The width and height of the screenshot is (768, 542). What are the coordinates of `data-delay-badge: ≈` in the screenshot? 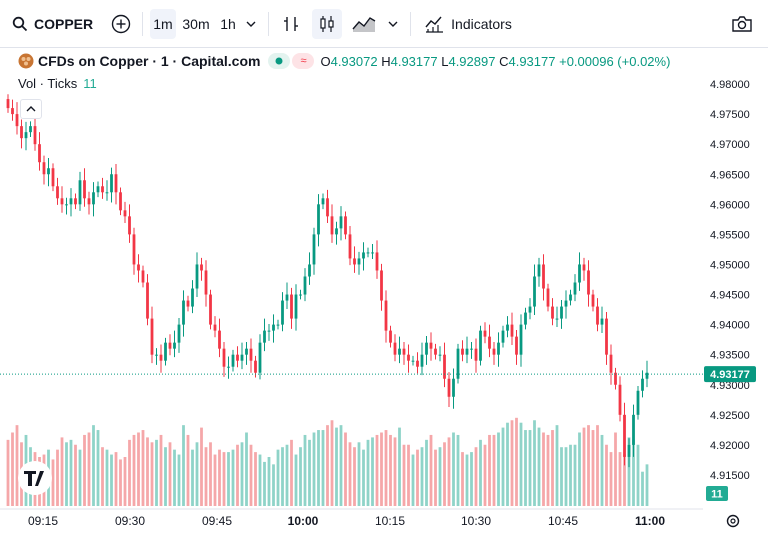 It's located at (303, 61).